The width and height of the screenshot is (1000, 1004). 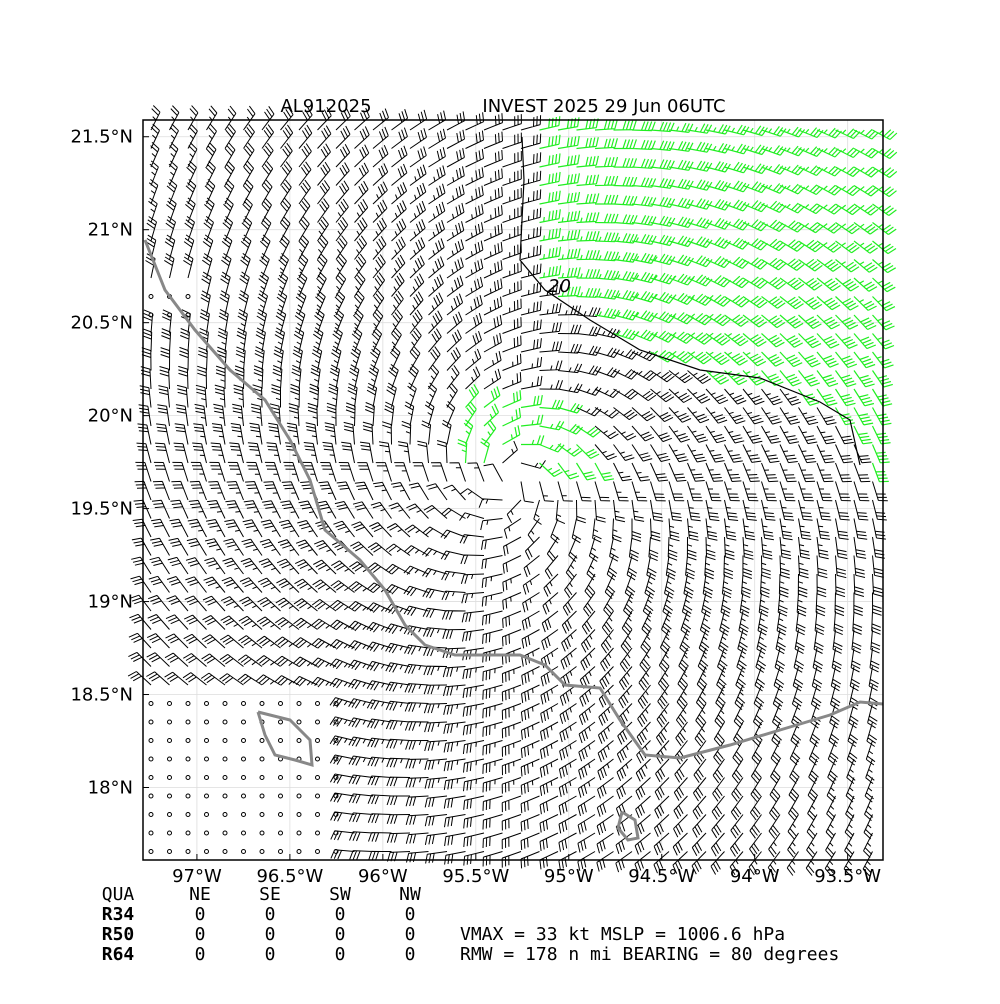 What do you see at coordinates (110, 787) in the screenshot?
I see `y-tick-label: 18°N` at bounding box center [110, 787].